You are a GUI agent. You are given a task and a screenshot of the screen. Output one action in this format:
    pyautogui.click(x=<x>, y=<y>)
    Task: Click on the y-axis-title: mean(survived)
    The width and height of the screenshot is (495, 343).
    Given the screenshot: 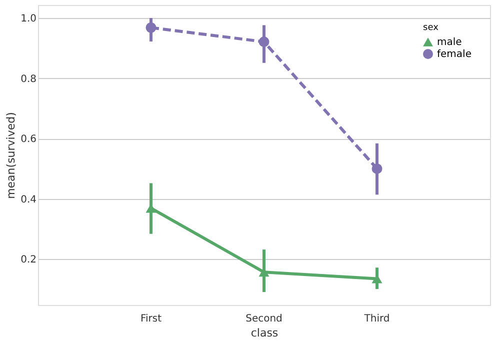 What is the action you would take?
    pyautogui.click(x=11, y=155)
    